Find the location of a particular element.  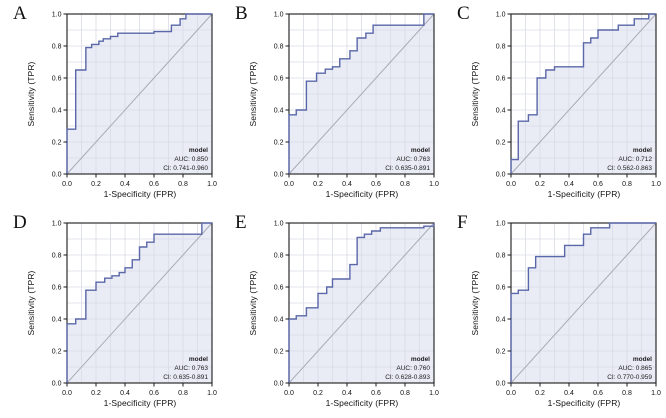

panel-label-f: F is located at coordinates (462, 222).